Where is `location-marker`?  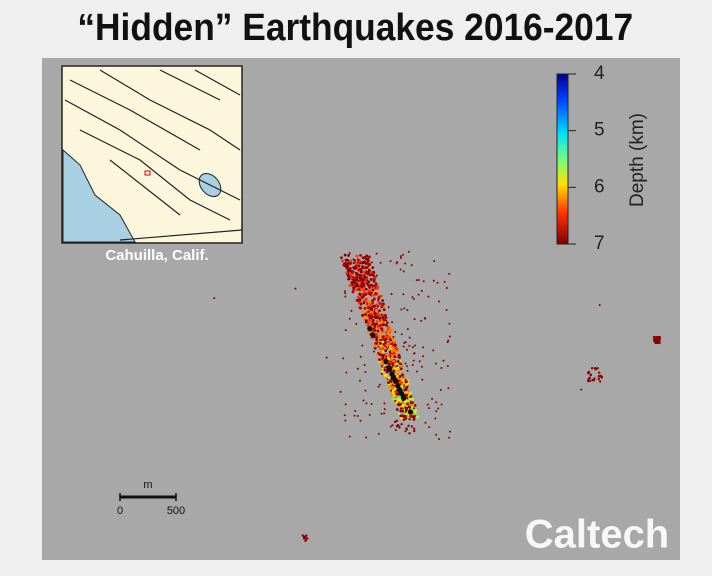
location-marker is located at coordinates (147, 173).